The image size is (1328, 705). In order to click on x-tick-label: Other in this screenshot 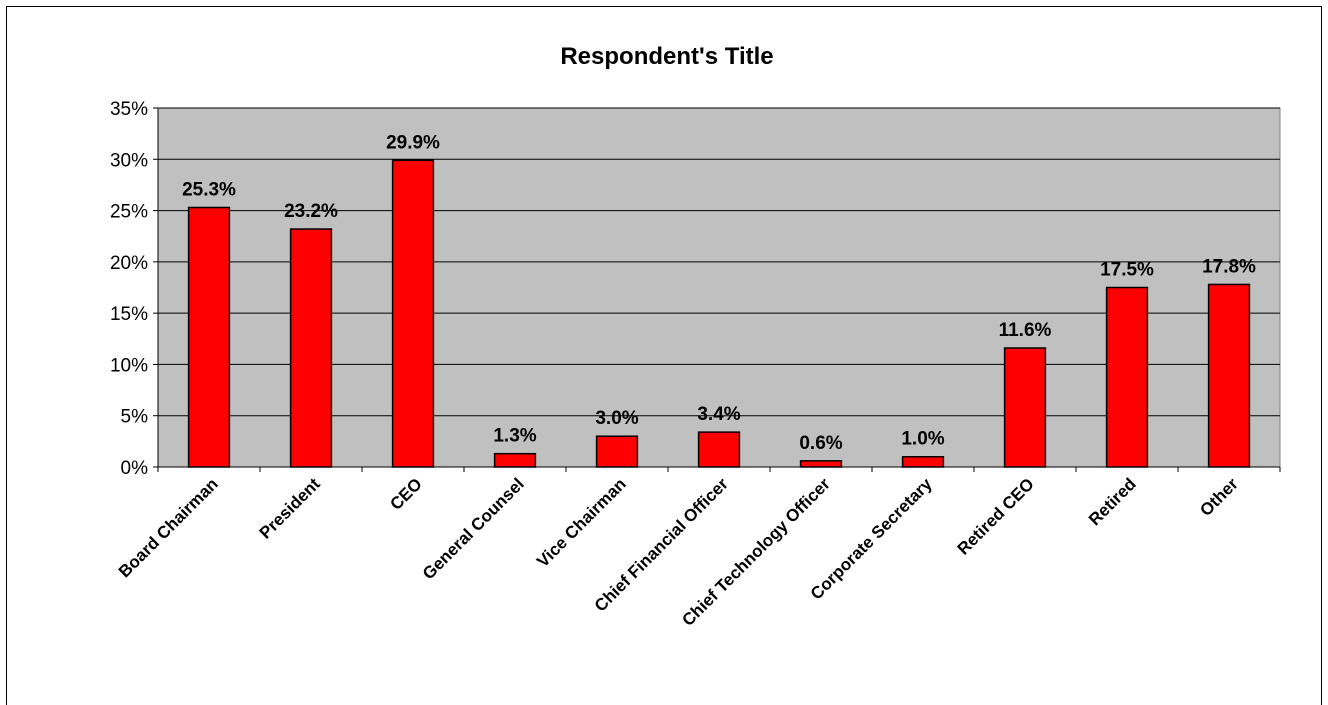, I will do `click(1219, 497)`.